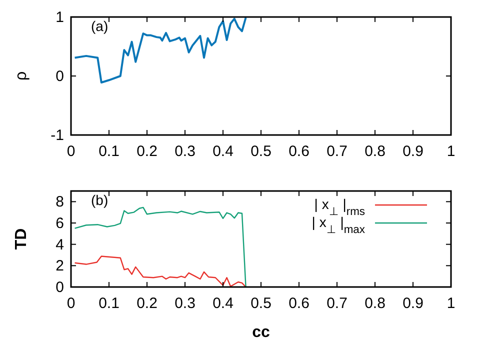  Describe the element at coordinates (99, 200) in the screenshot. I see `annotation: (b)` at that location.